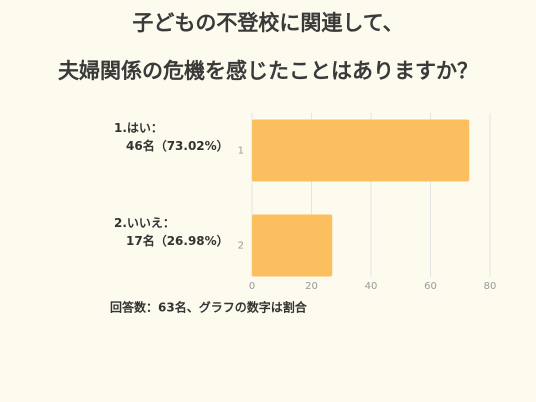 The width and height of the screenshot is (536, 402). I want to click on annotation: 46名（73.02%）, so click(177, 145).